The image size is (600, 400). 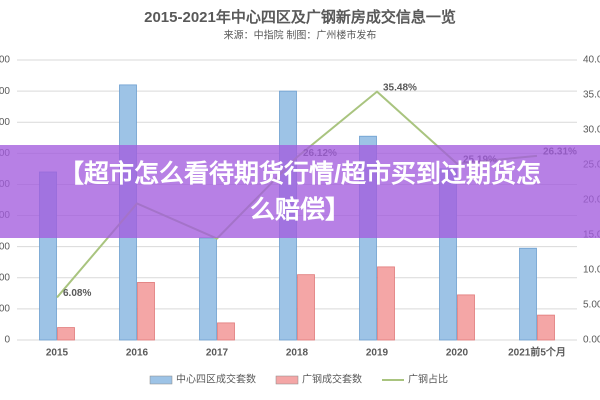 What do you see at coordinates (457, 353) in the screenshot?
I see `x-tick-label: 2020` at bounding box center [457, 353].